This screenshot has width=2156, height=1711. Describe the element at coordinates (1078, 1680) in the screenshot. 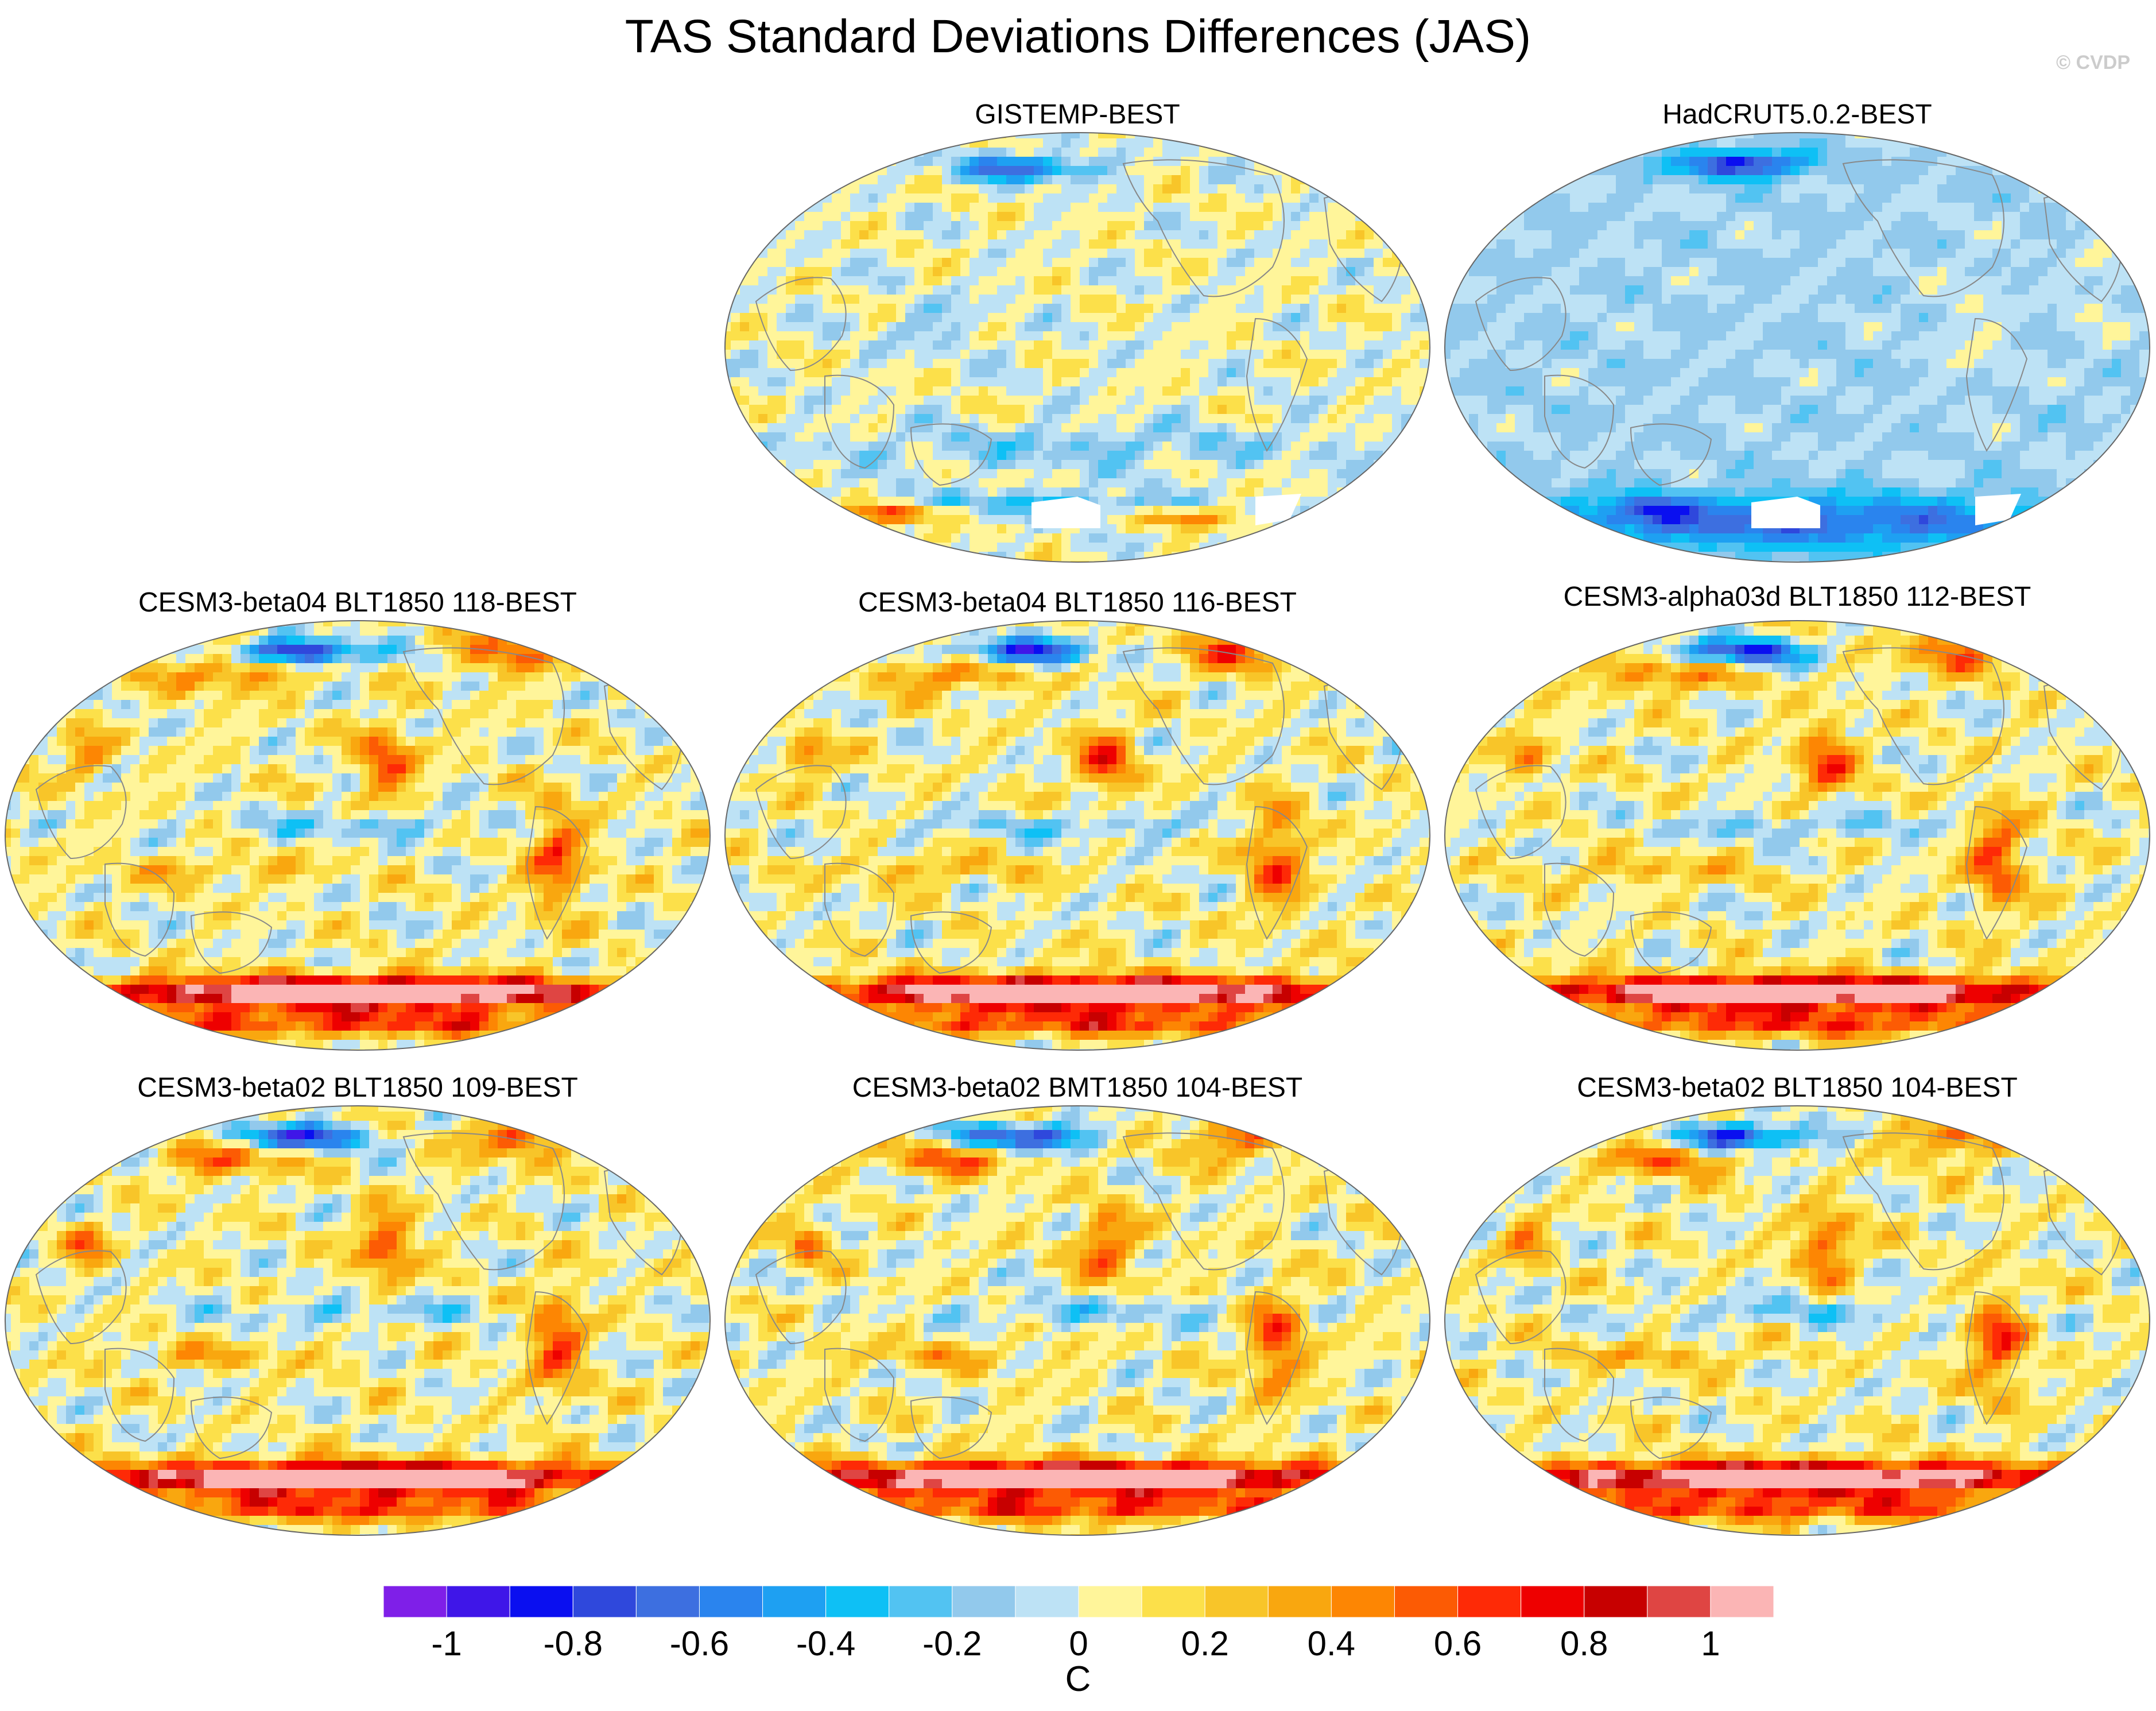

I see `colorbar-units-label: C` at that location.